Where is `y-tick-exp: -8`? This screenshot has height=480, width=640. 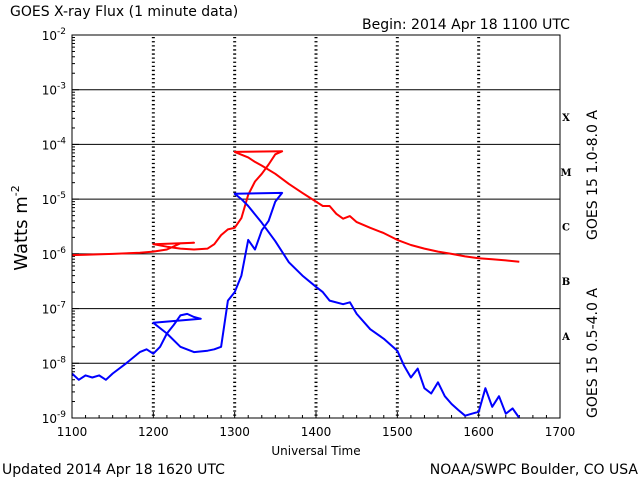
y-tick-exp: -8 is located at coordinates (61, 360).